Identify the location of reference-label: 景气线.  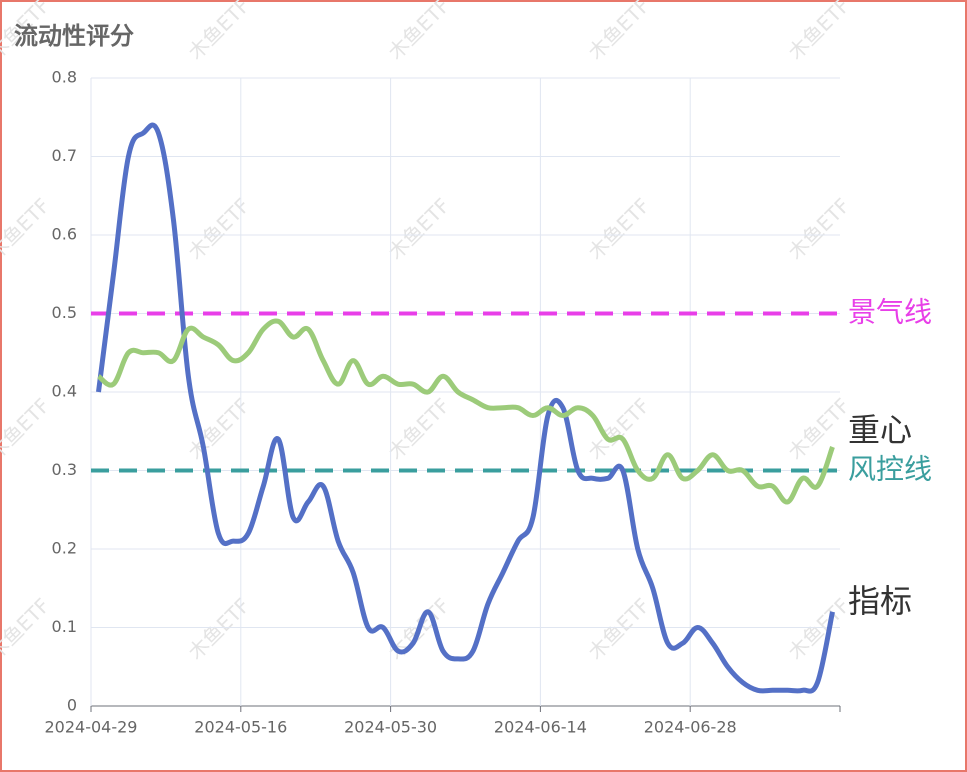
(890, 312).